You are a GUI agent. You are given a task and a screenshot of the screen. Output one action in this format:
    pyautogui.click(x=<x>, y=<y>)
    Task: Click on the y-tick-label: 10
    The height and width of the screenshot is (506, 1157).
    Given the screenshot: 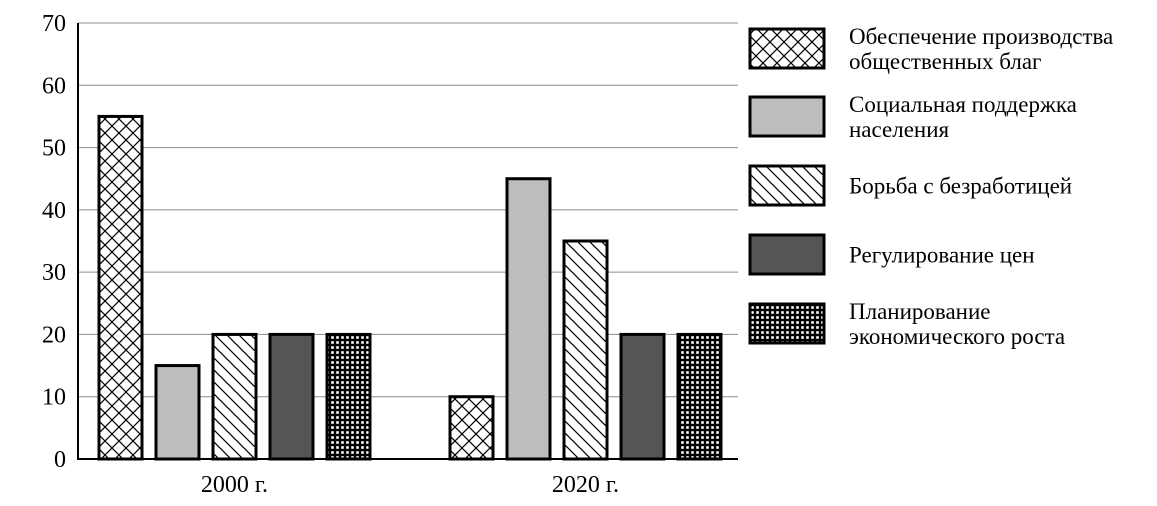 What is the action you would take?
    pyautogui.click(x=54, y=398)
    